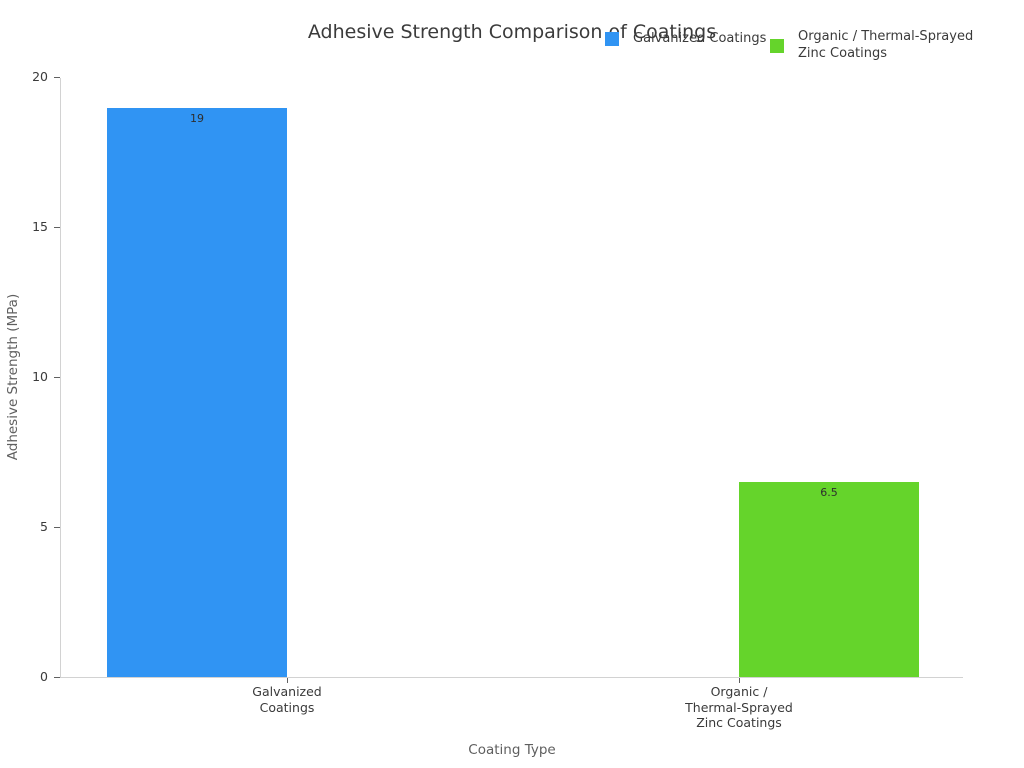 The height and width of the screenshot is (768, 1024). I want to click on bar-value-label: 6.5, so click(829, 492).